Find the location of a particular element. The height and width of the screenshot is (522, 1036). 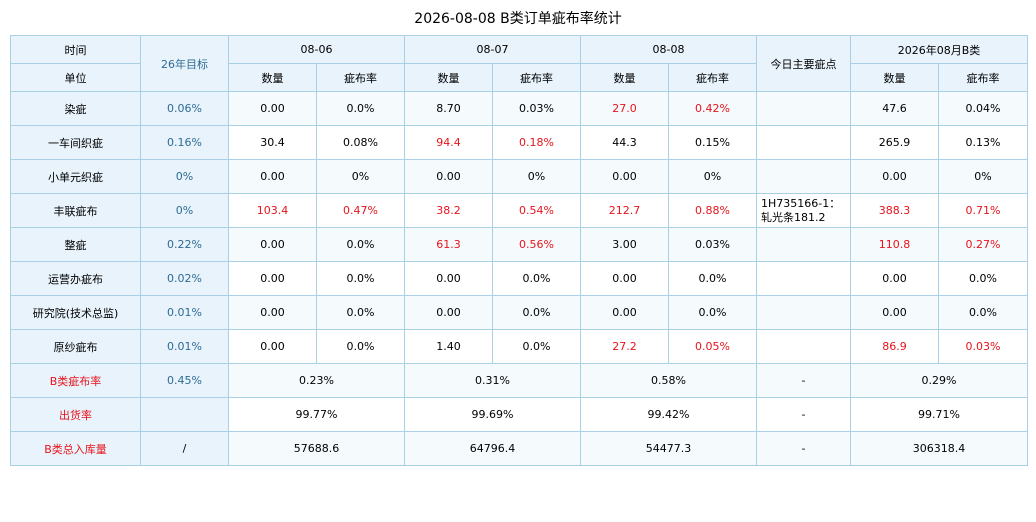

points-header: 今日主要疵点 is located at coordinates (803, 63).